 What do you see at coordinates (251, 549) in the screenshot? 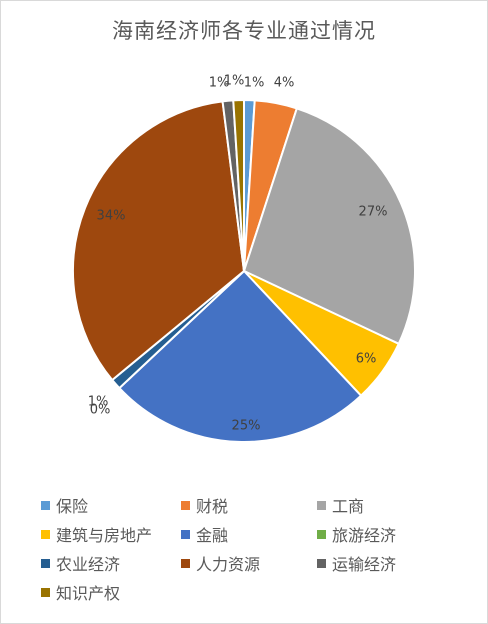
I see `legend: 保险 财税 工商建筑与房地产 金融 旅游经济农业经济 人力资源 运输经济知识产权` at bounding box center [251, 549].